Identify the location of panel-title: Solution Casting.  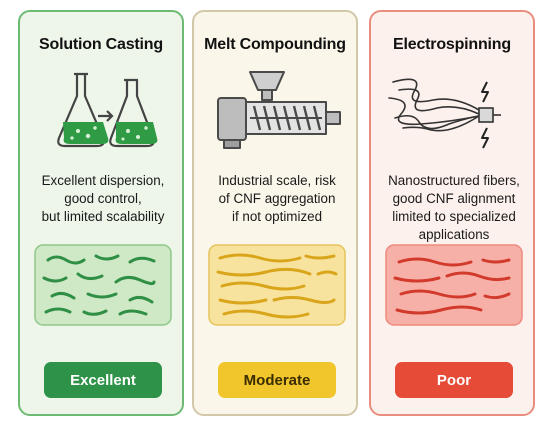
(101, 44).